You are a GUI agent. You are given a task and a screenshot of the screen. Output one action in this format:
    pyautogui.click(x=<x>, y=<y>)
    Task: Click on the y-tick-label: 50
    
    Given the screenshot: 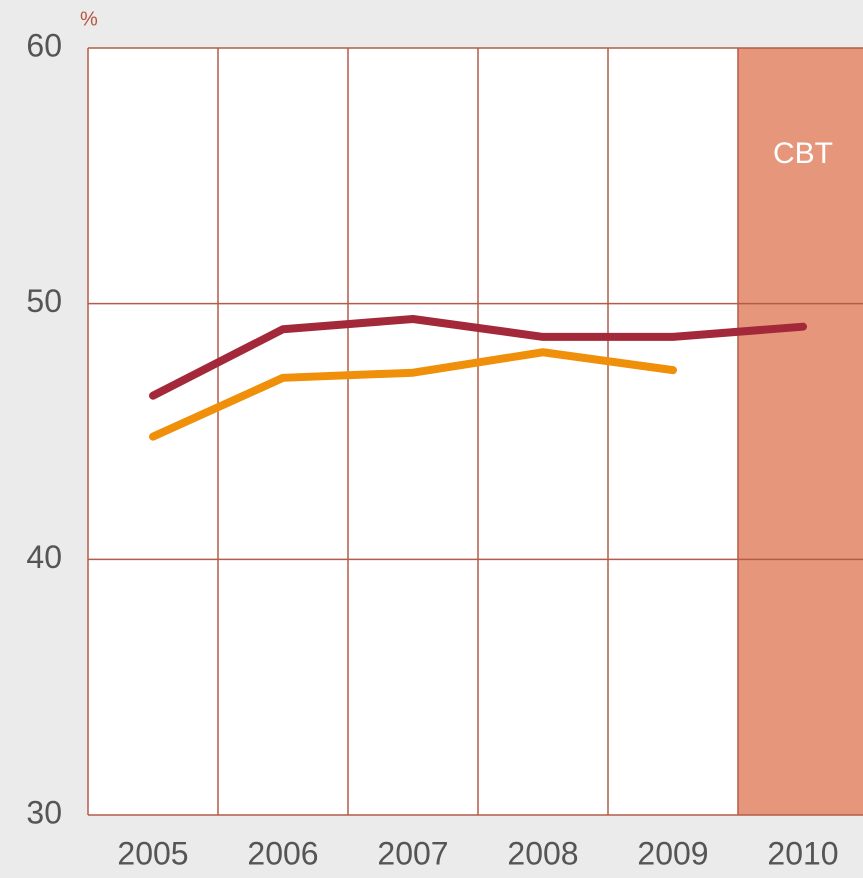 What is the action you would take?
    pyautogui.click(x=44, y=301)
    